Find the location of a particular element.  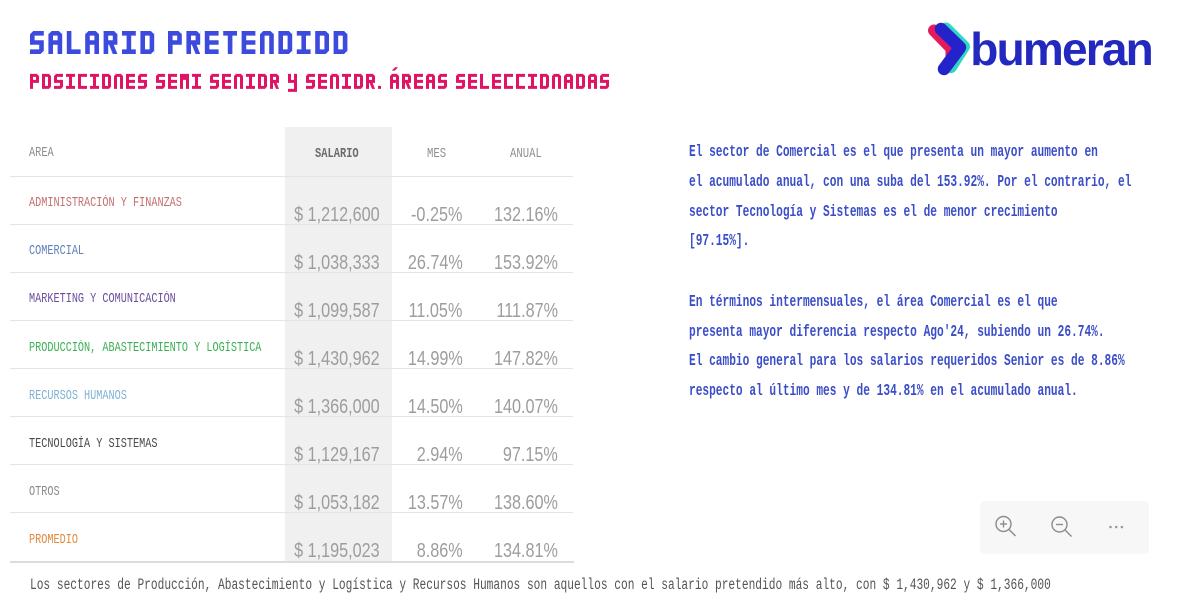

svg-text: bumeran is located at coordinates (1061, 49).